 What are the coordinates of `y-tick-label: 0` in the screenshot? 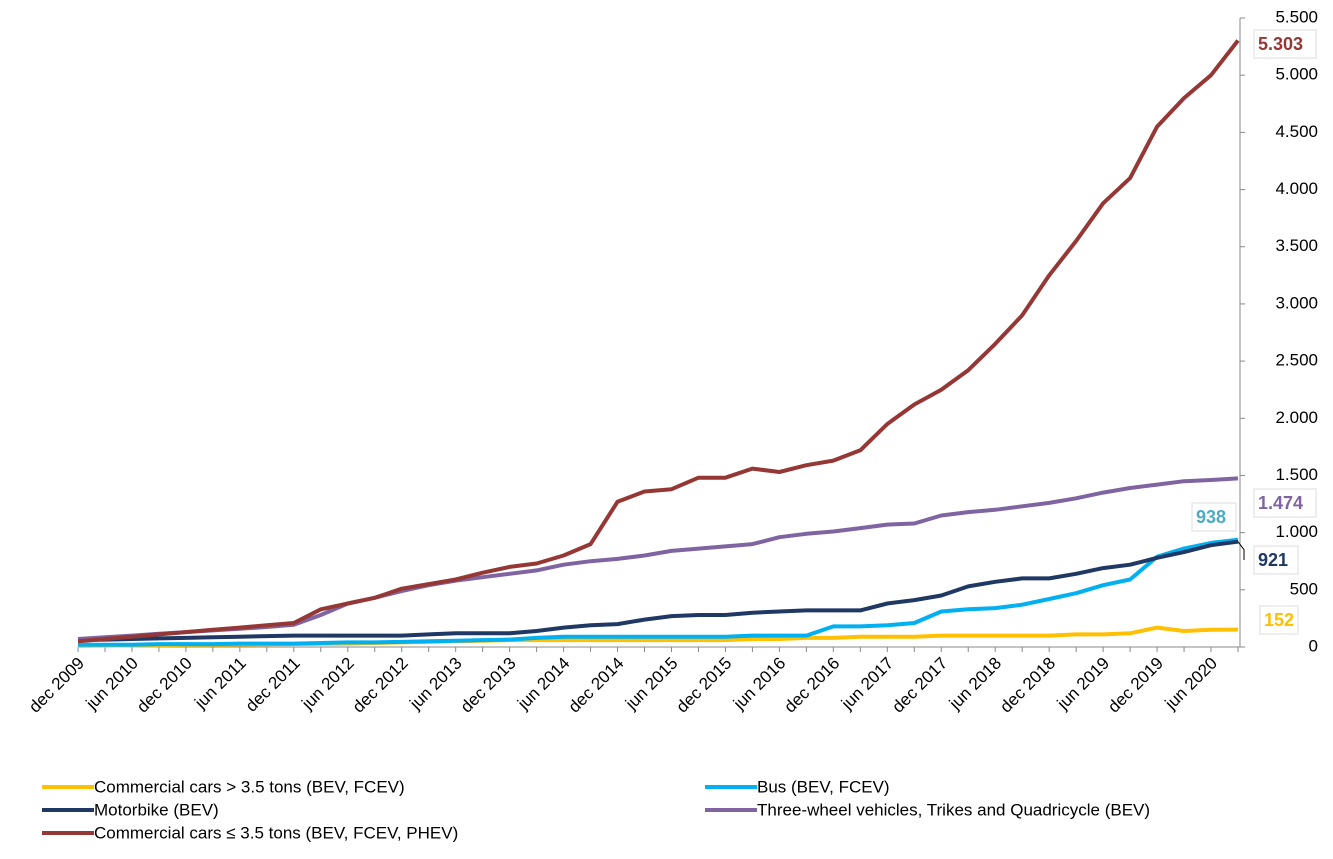 It's located at (1313, 645).